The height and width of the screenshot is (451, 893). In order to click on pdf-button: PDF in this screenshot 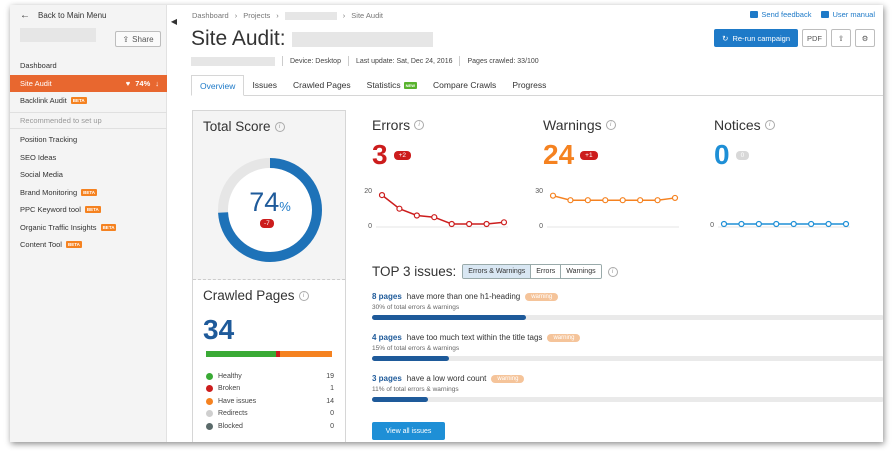, I will do `click(814, 38)`.